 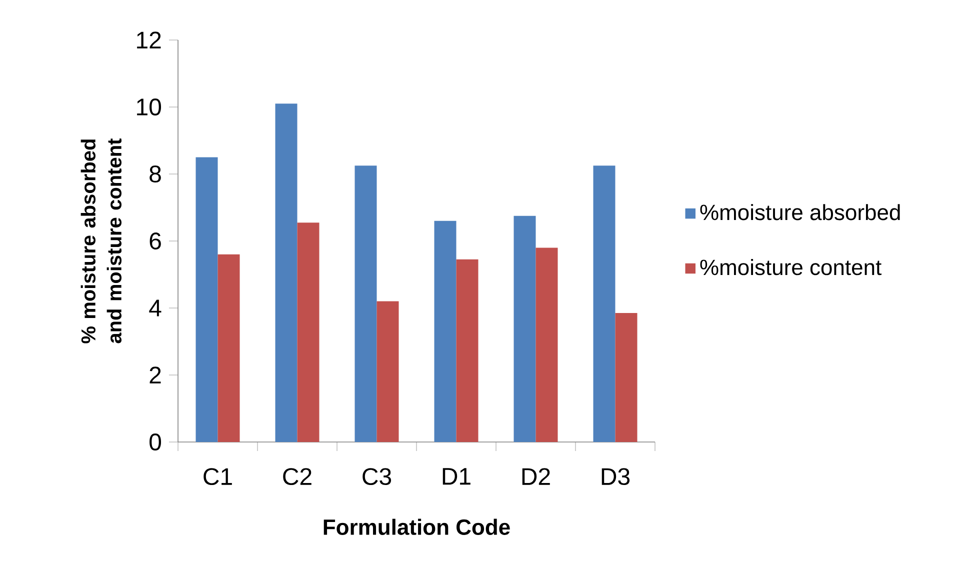 What do you see at coordinates (156, 442) in the screenshot?
I see `y-tick-label: 0` at bounding box center [156, 442].